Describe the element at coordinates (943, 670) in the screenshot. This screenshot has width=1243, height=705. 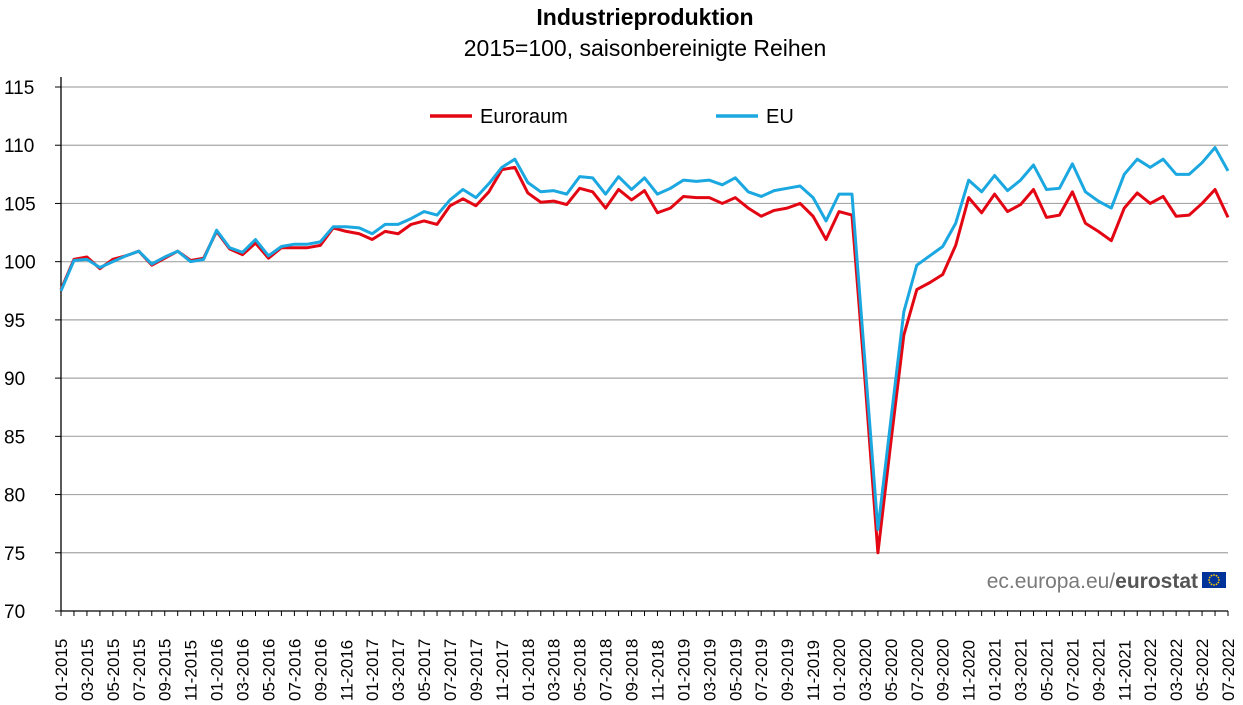
I see `x-tick-label: 09-2020` at that location.